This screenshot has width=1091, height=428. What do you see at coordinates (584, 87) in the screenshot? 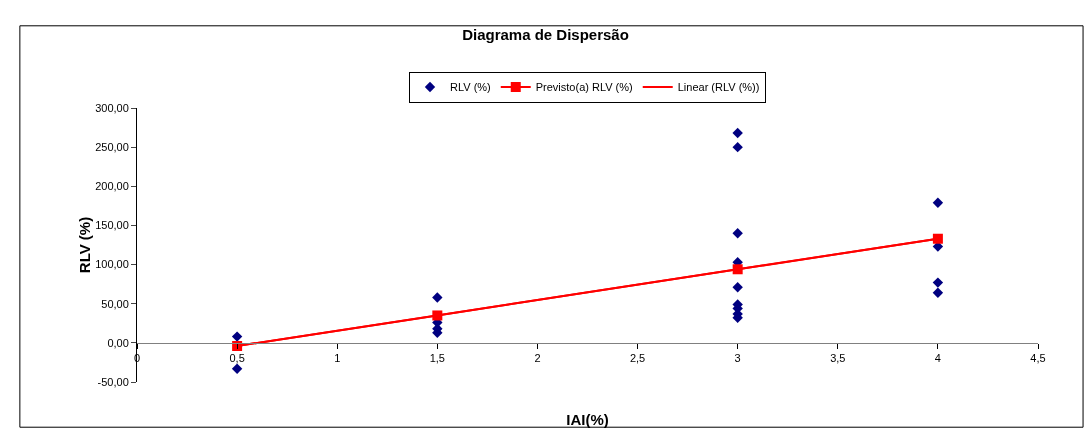
I see `legend-label: Previsto(a) RLV (%)` at bounding box center [584, 87].